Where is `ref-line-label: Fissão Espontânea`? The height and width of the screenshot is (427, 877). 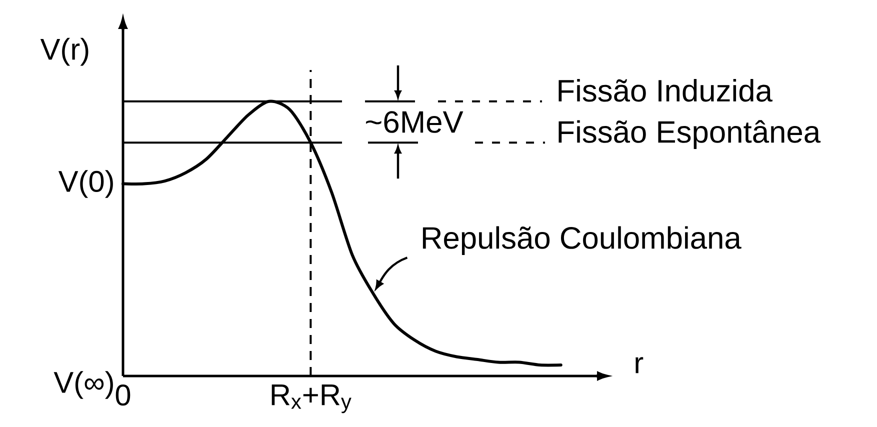
ref-line-label: Fissão Espontânea is located at coordinates (689, 135).